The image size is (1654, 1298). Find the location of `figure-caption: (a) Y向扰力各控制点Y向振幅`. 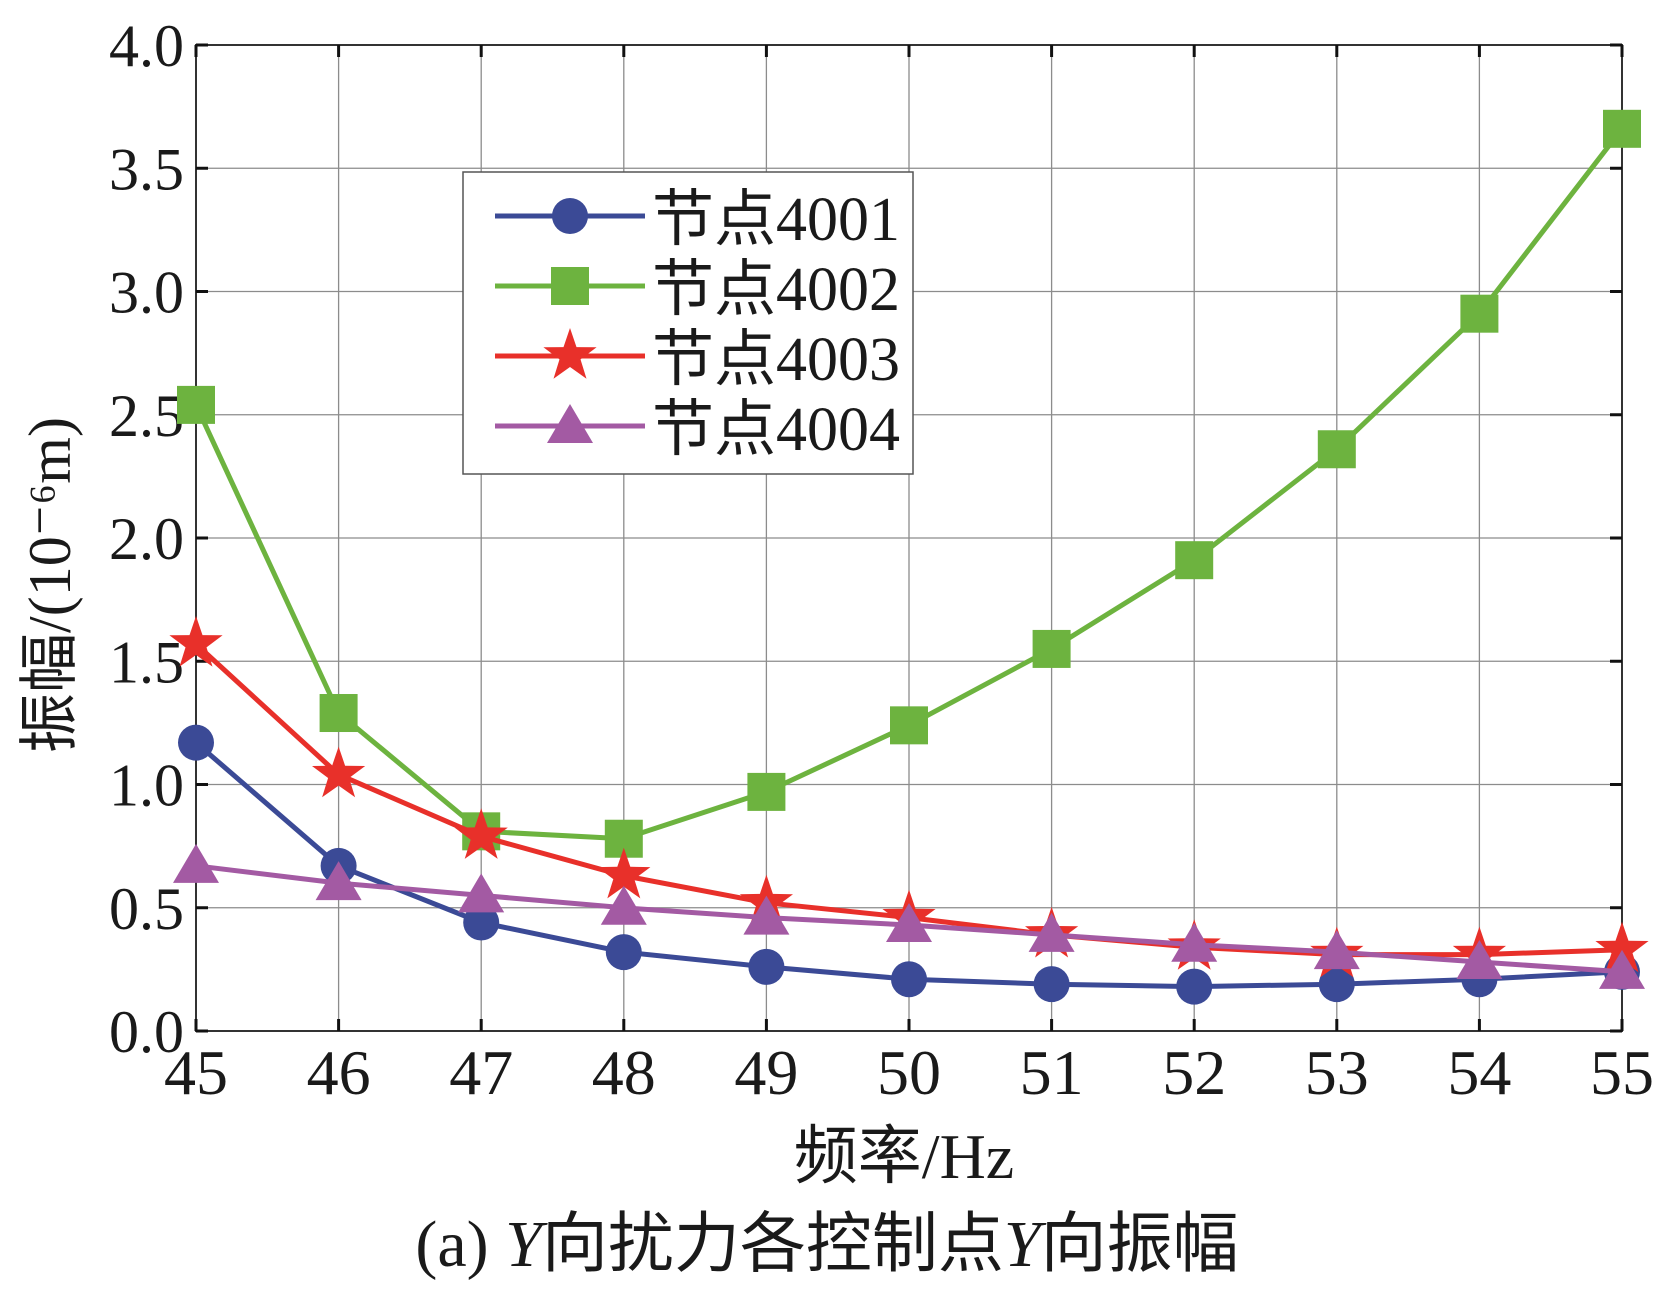

figure-caption: (a) Y向扰力各控制点Y向振幅 is located at coordinates (827, 1245).